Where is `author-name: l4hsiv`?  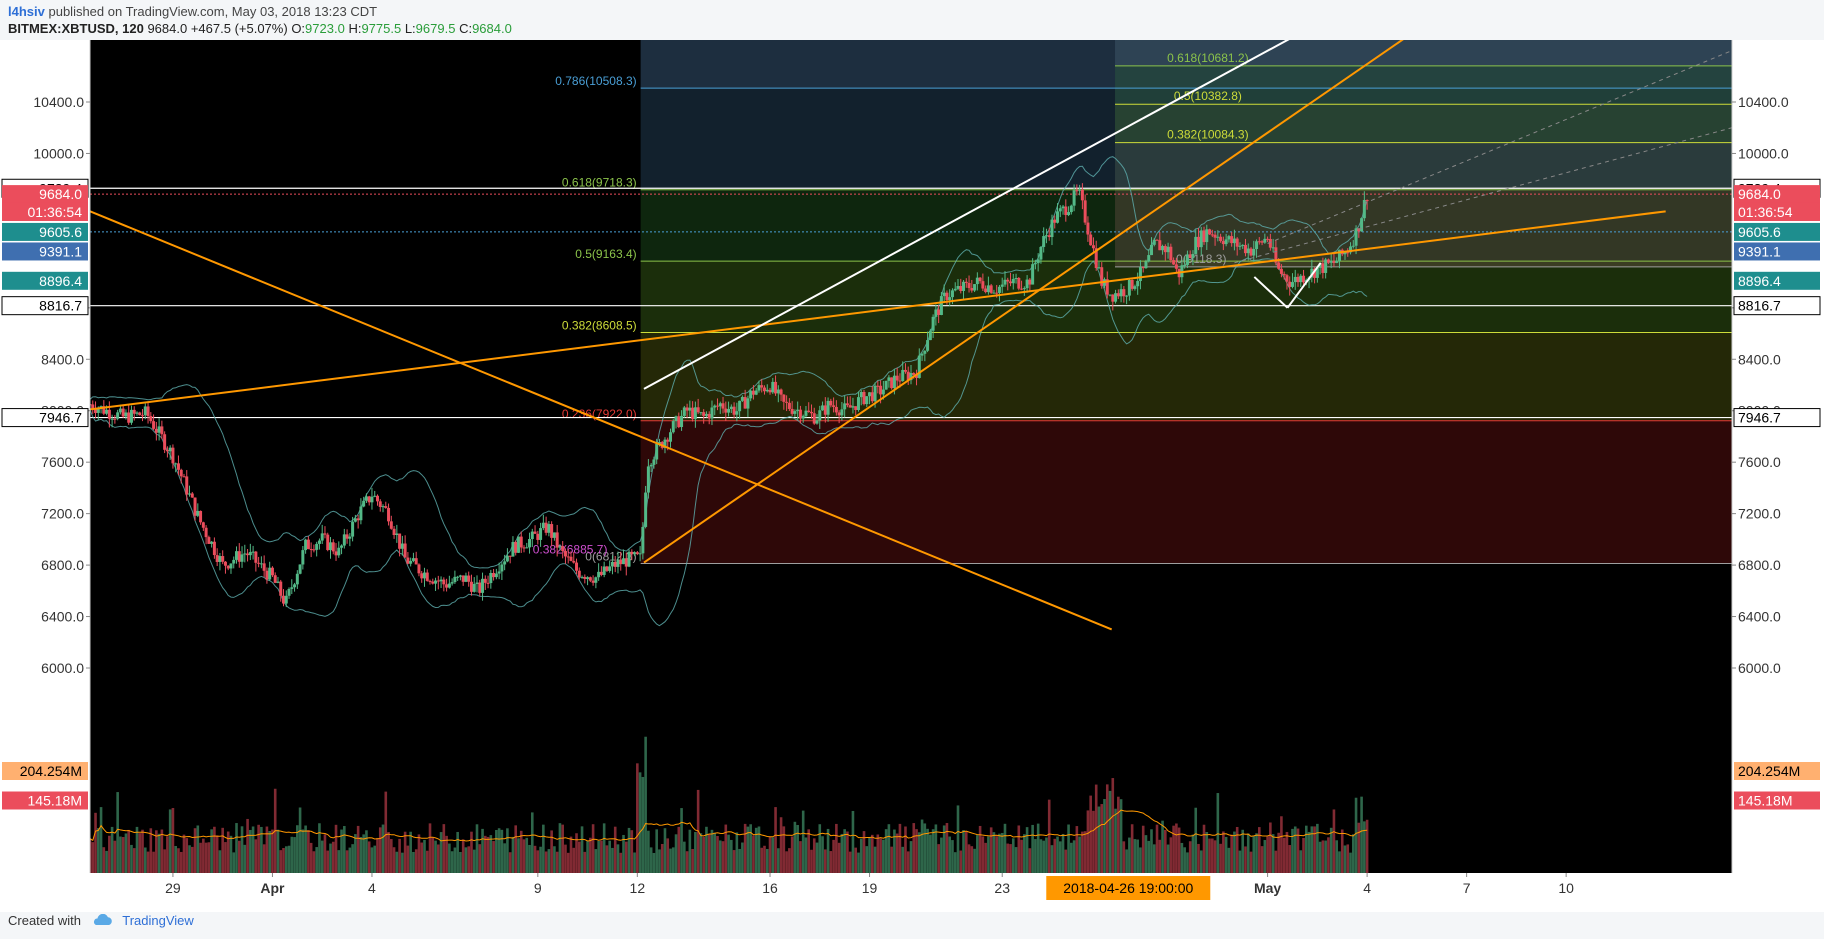
author-name: l4hsiv is located at coordinates (26, 11).